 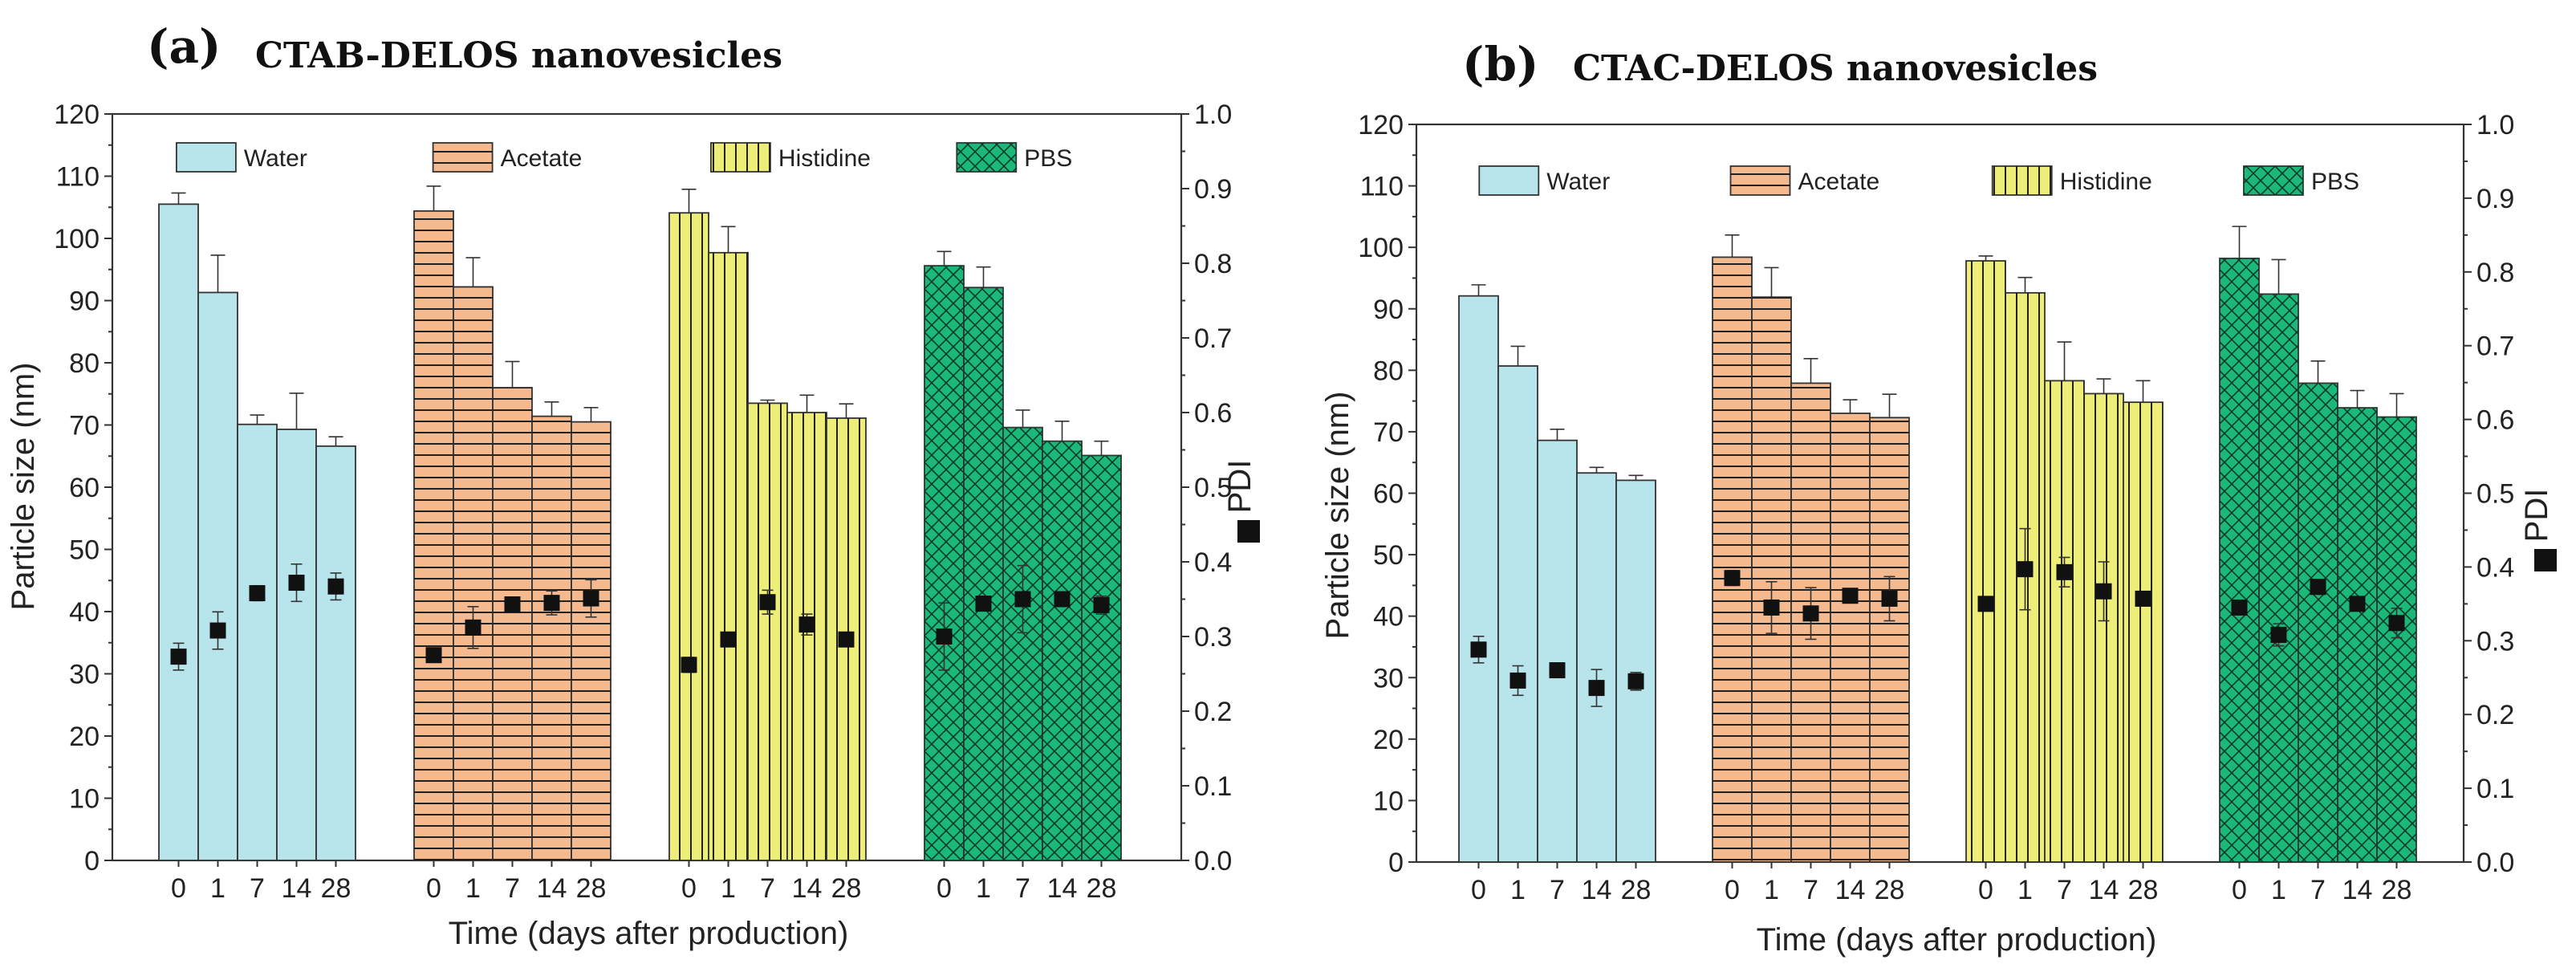 I want to click on x-axis-label: Time (days after production), so click(x=1957, y=940).